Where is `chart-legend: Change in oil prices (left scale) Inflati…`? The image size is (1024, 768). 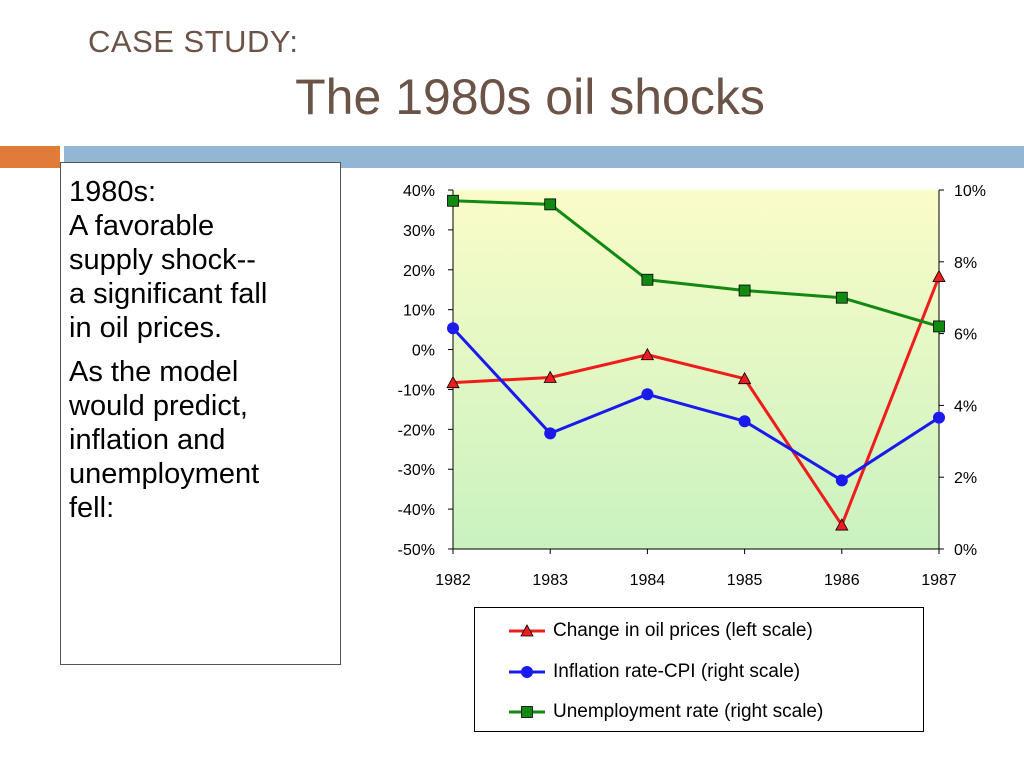
chart-legend: Change in oil prices (left scale) Inflati… is located at coordinates (699, 669).